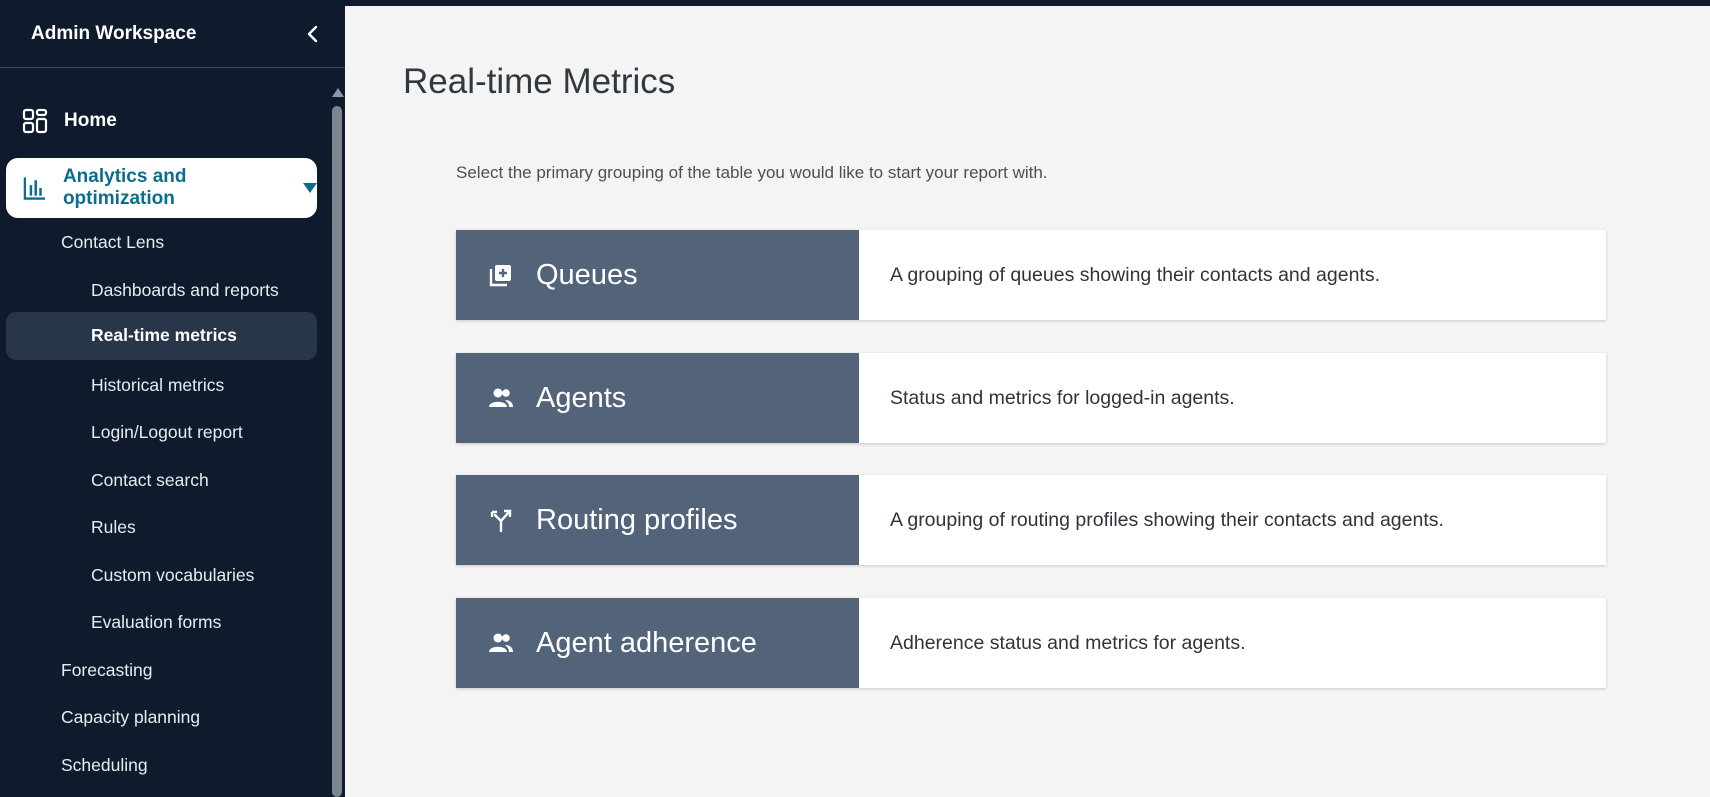 This screenshot has width=1710, height=797. I want to click on scroll-up-arrow-icon, so click(338, 92).